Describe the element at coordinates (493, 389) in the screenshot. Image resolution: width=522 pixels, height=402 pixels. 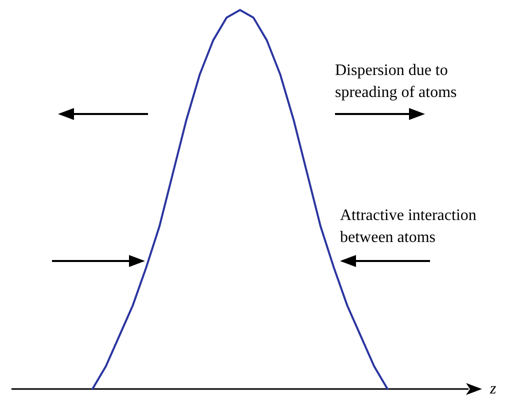
I see `x-axis-title: z` at that location.